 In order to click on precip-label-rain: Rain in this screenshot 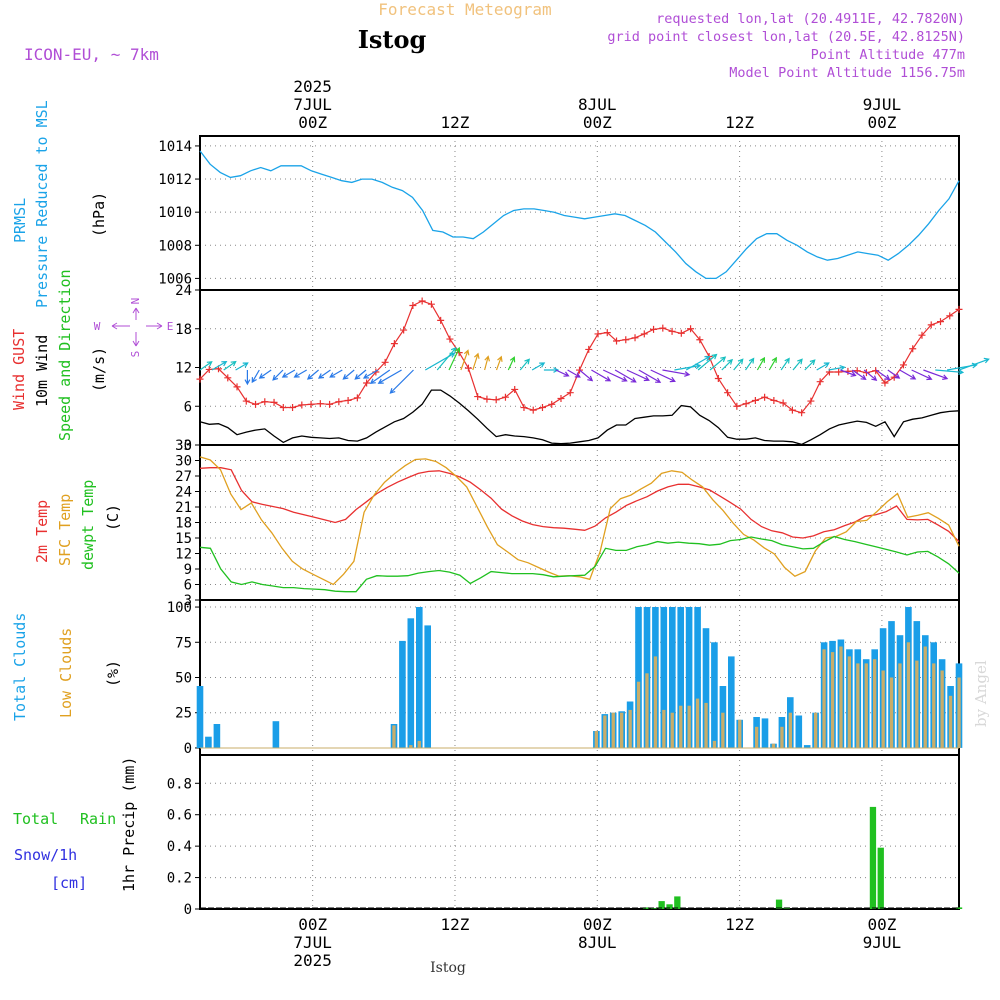, I will do `click(98, 819)`.